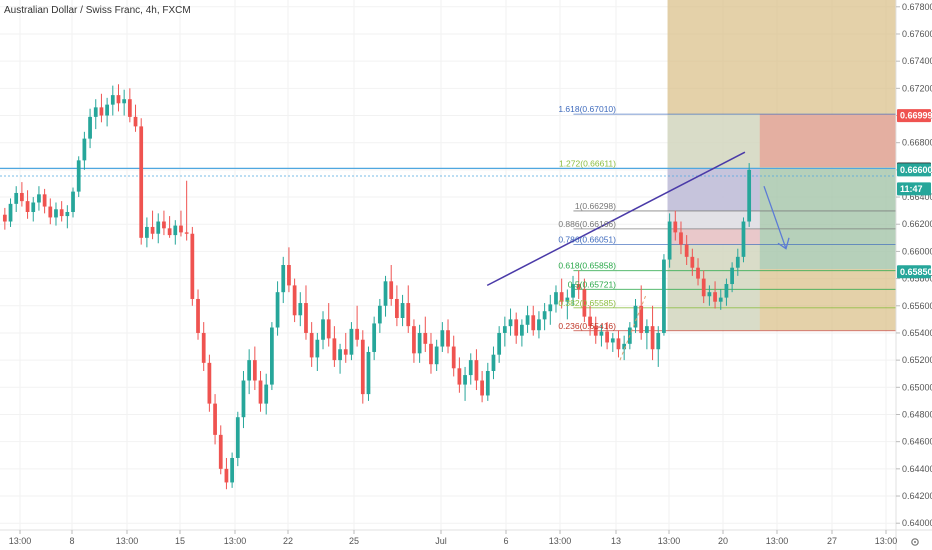 Image resolution: width=932 pixels, height=550 pixels. I want to click on fib-band-low, so click(713, 236).